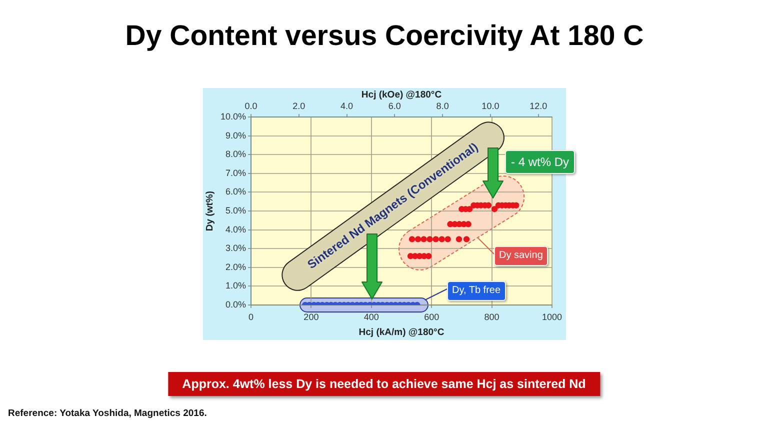 The width and height of the screenshot is (769, 433). Describe the element at coordinates (233, 116) in the screenshot. I see `y-tick-label: 10.0%` at that location.